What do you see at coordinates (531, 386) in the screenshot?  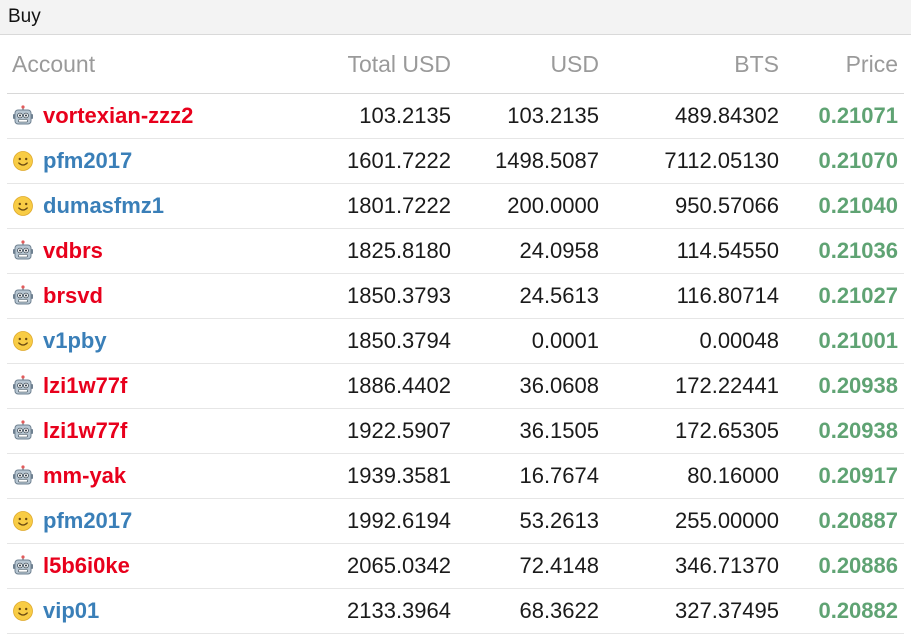 I see `usd-cell: 36.0608` at bounding box center [531, 386].